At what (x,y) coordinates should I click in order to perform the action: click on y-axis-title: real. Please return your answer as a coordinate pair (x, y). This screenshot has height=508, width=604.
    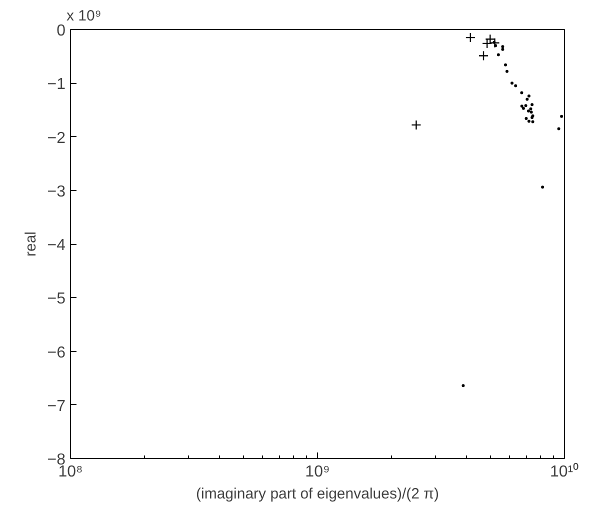
    Looking at the image, I should click on (31, 244).